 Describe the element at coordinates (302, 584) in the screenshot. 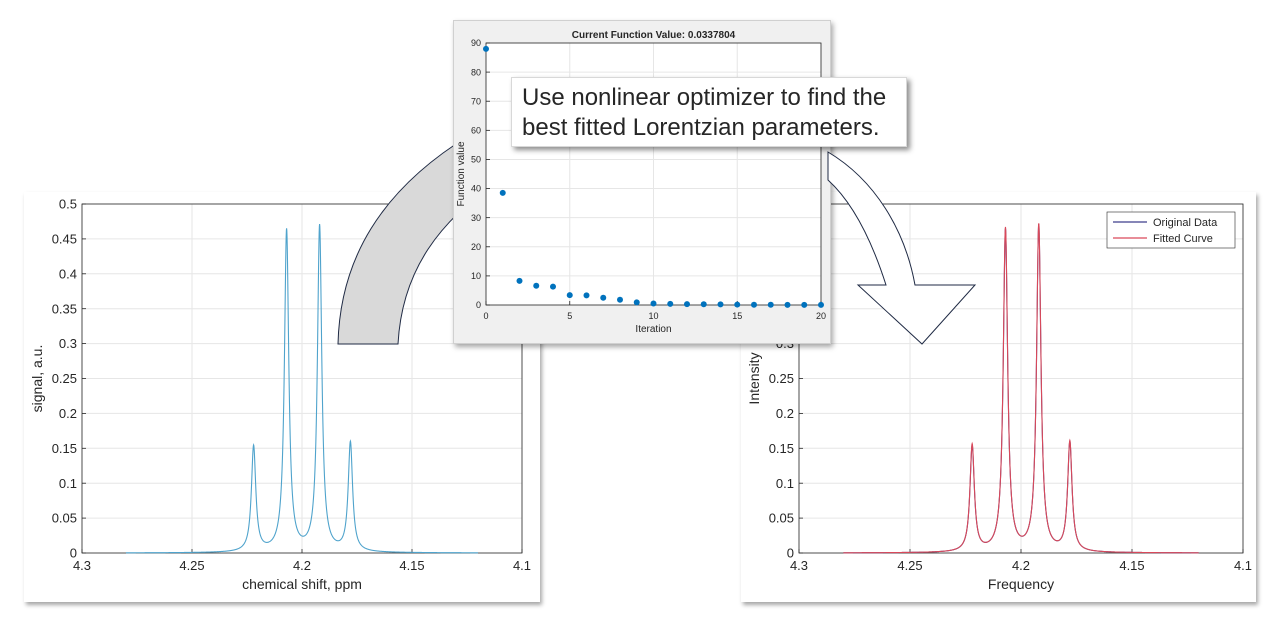

I see `x-axis-label: chemical shift, ppm` at that location.